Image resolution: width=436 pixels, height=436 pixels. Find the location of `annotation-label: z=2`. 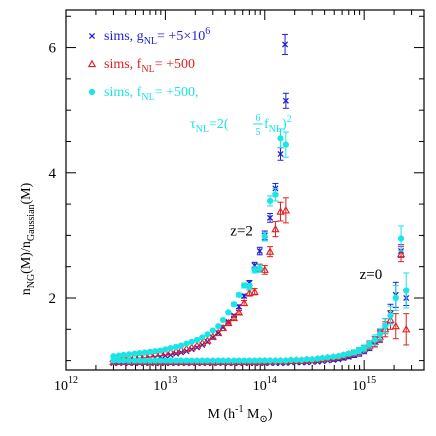

annotation-label: z=2 is located at coordinates (241, 231).